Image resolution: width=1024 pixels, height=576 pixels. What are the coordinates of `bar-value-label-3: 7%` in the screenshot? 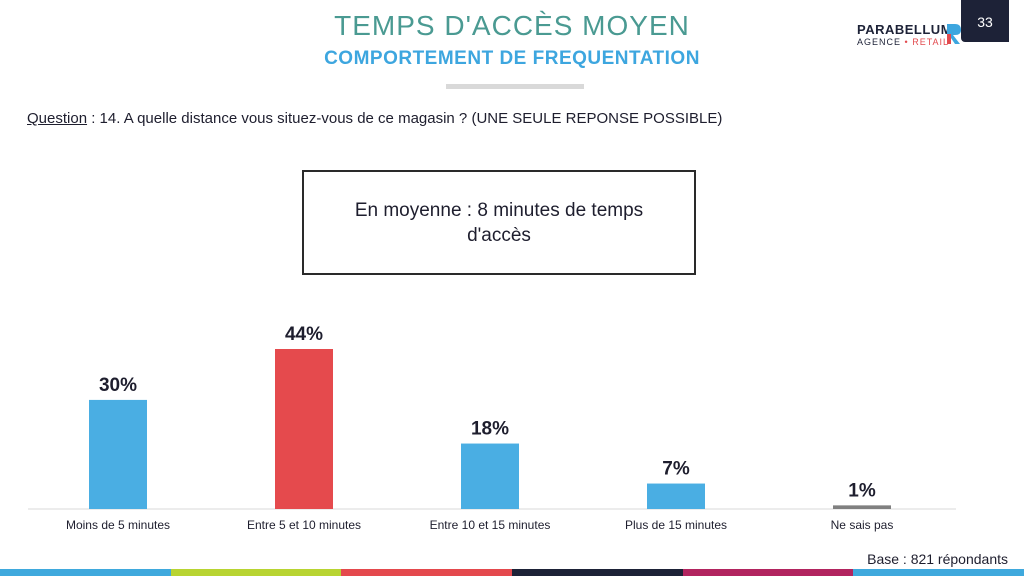 It's located at (676, 469).